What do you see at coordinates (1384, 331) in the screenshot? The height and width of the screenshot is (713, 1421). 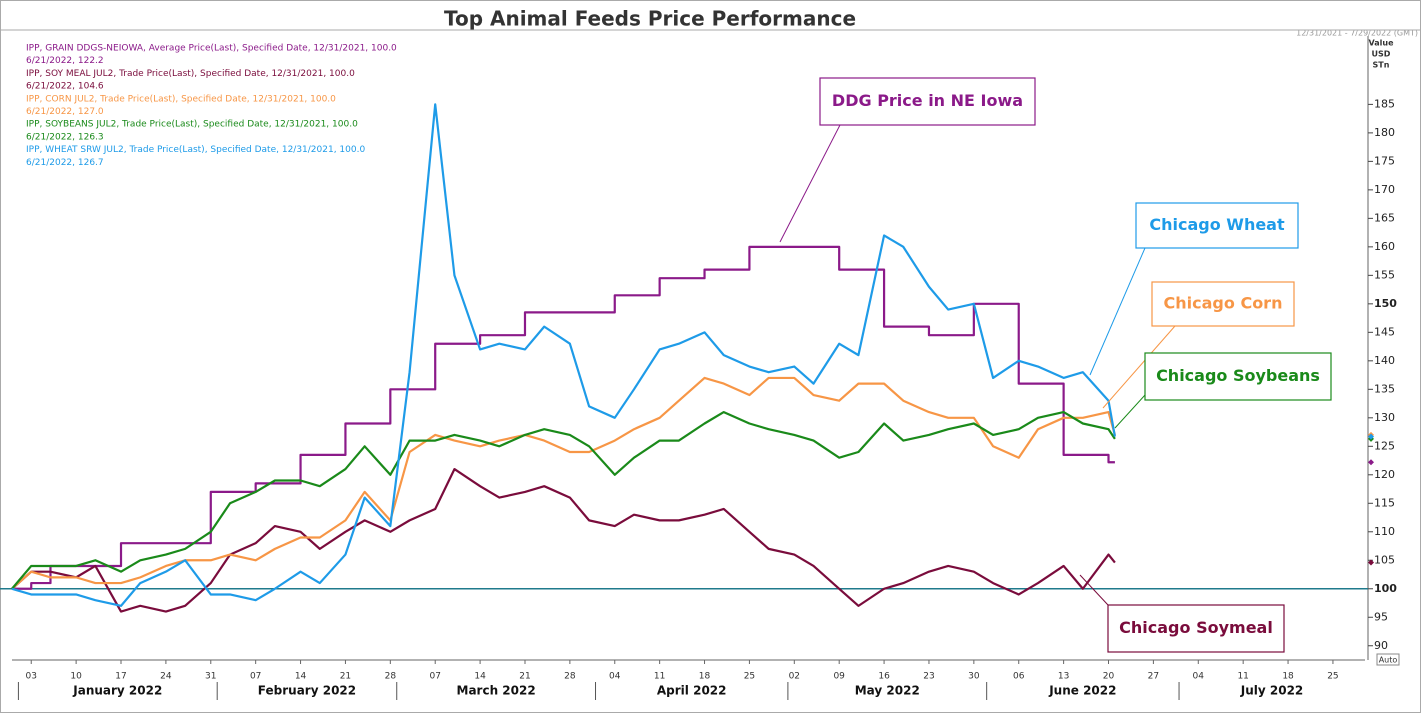 I see `y-tick-label: 145` at bounding box center [1384, 331].